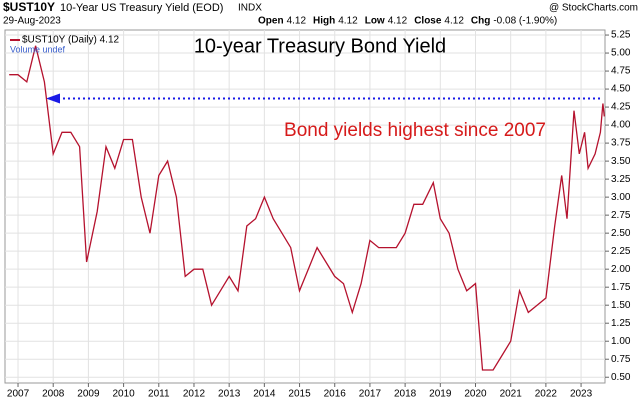 This screenshot has height=402, width=641. Describe the element at coordinates (621, 197) in the screenshot. I see `y-tick-label: 3.00` at that location.